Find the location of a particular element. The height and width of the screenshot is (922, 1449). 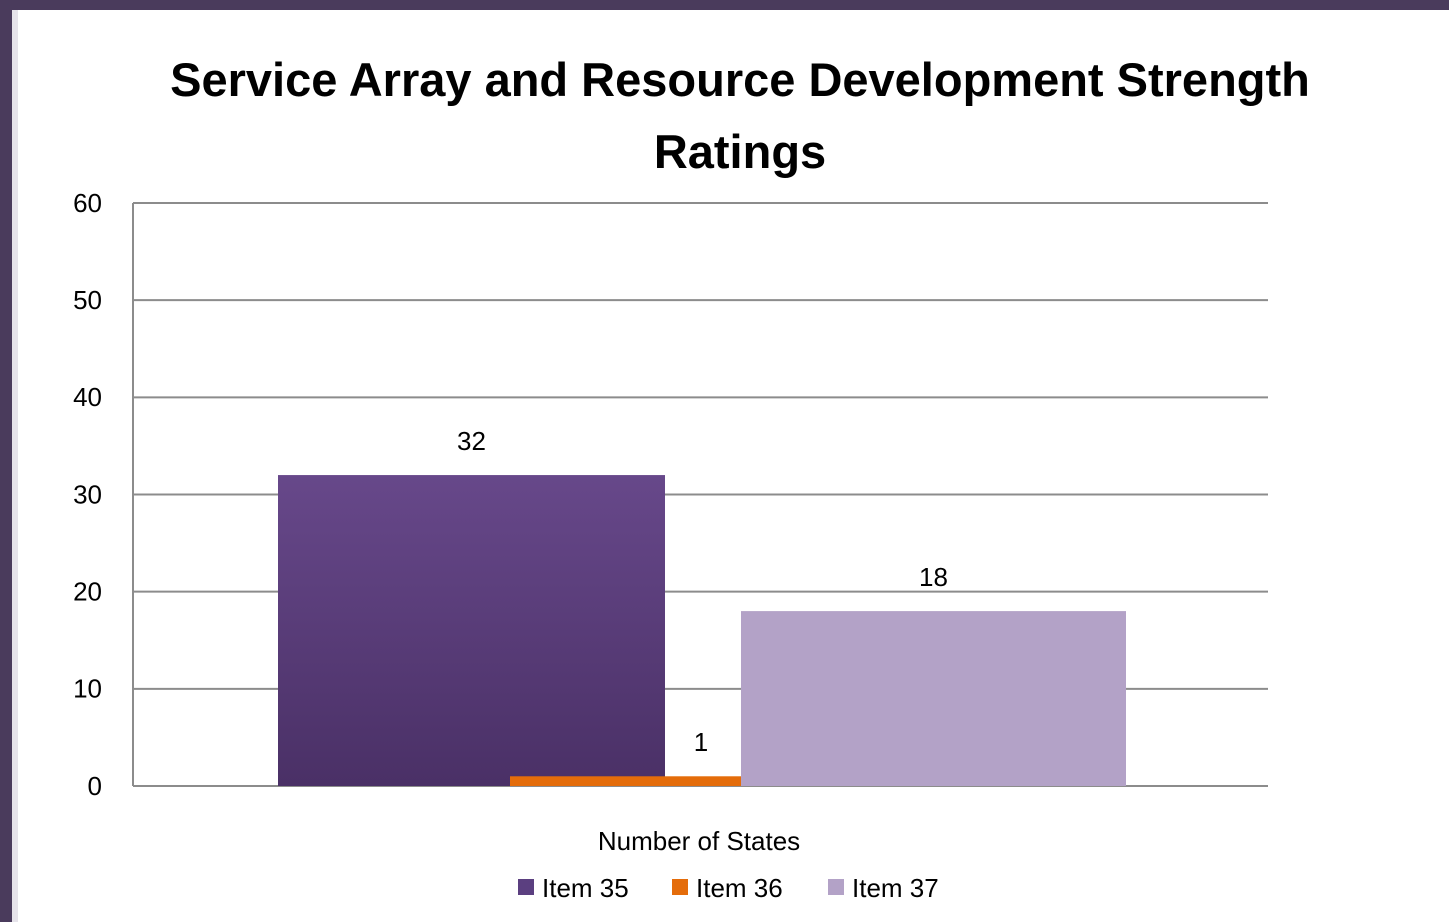

legend-label: Item 35 is located at coordinates (585, 888).